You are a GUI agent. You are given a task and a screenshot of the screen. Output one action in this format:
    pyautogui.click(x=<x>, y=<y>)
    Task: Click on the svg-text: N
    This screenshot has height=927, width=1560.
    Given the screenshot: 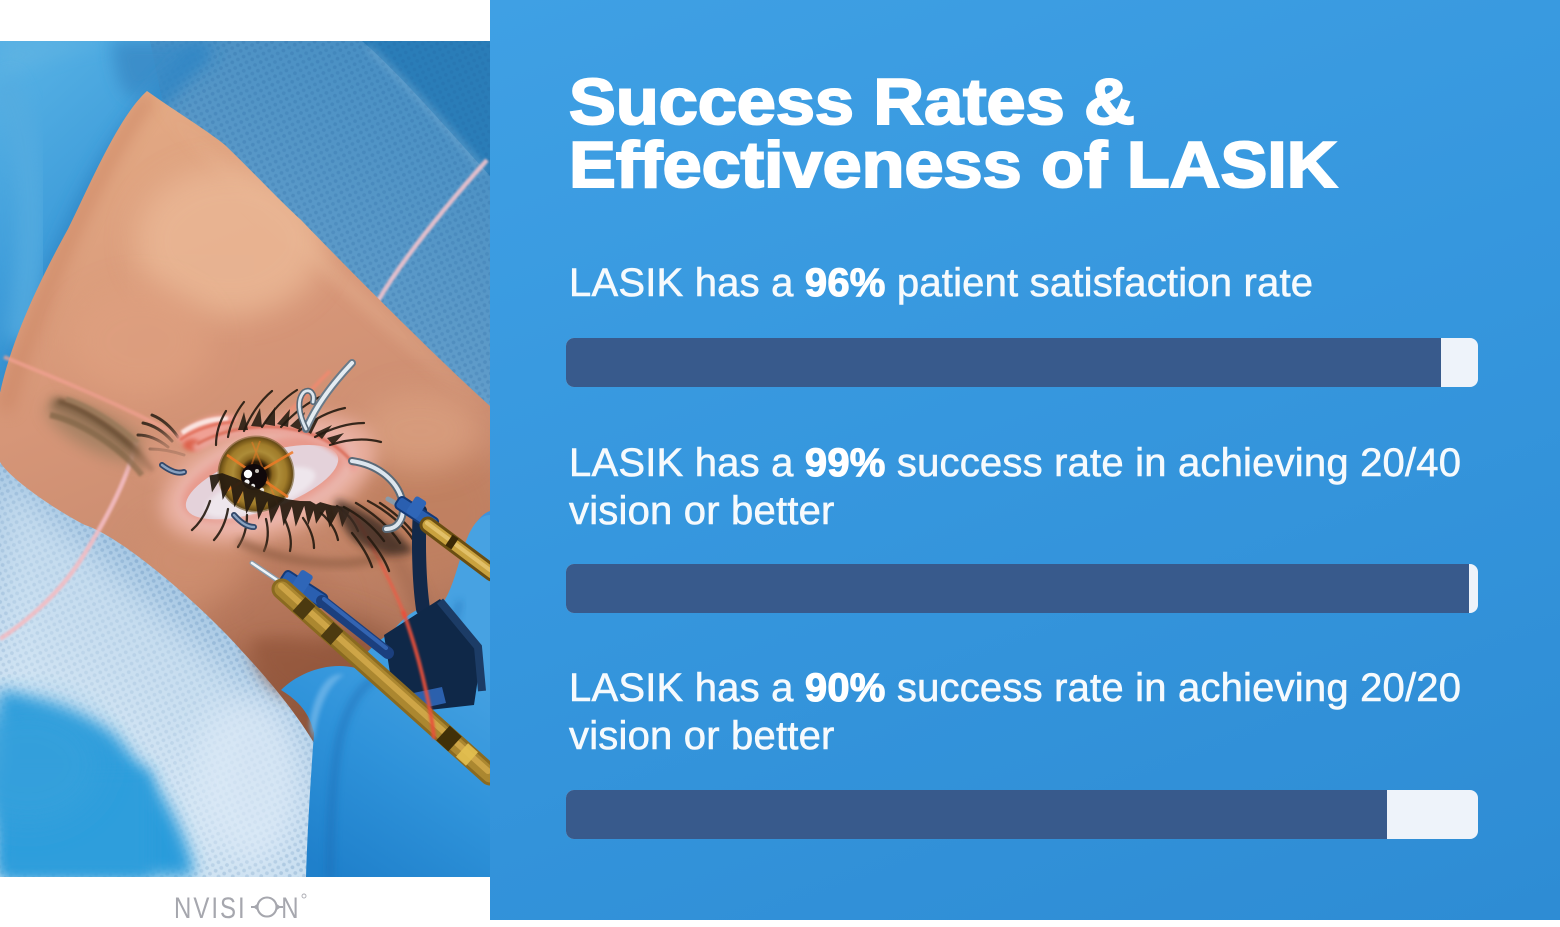 What is the action you would take?
    pyautogui.click(x=289, y=906)
    